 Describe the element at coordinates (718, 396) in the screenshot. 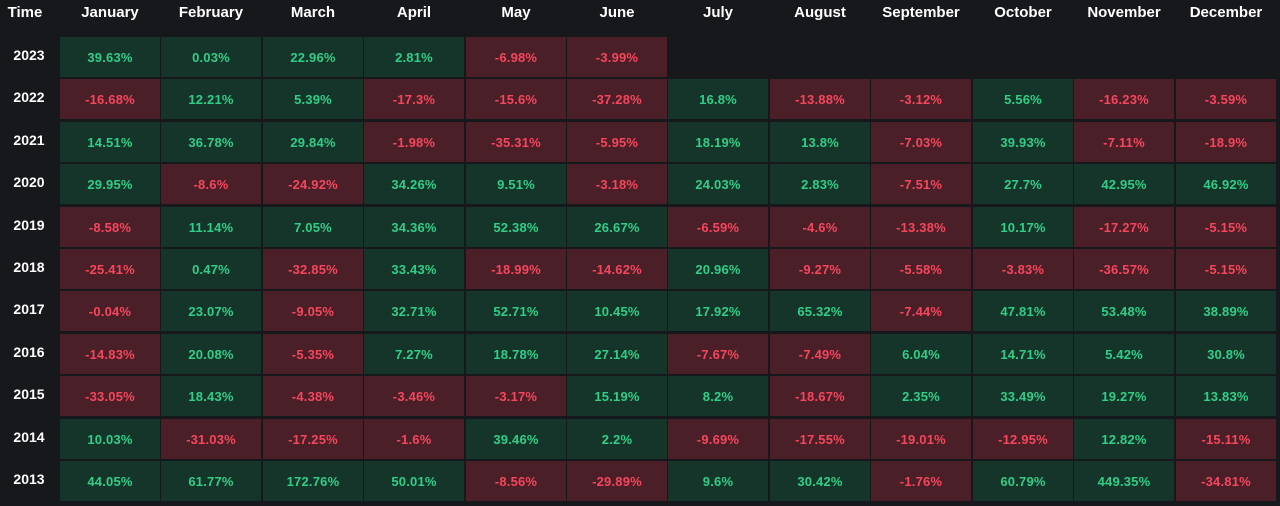

I see `return-cell: 8.2%` at that location.